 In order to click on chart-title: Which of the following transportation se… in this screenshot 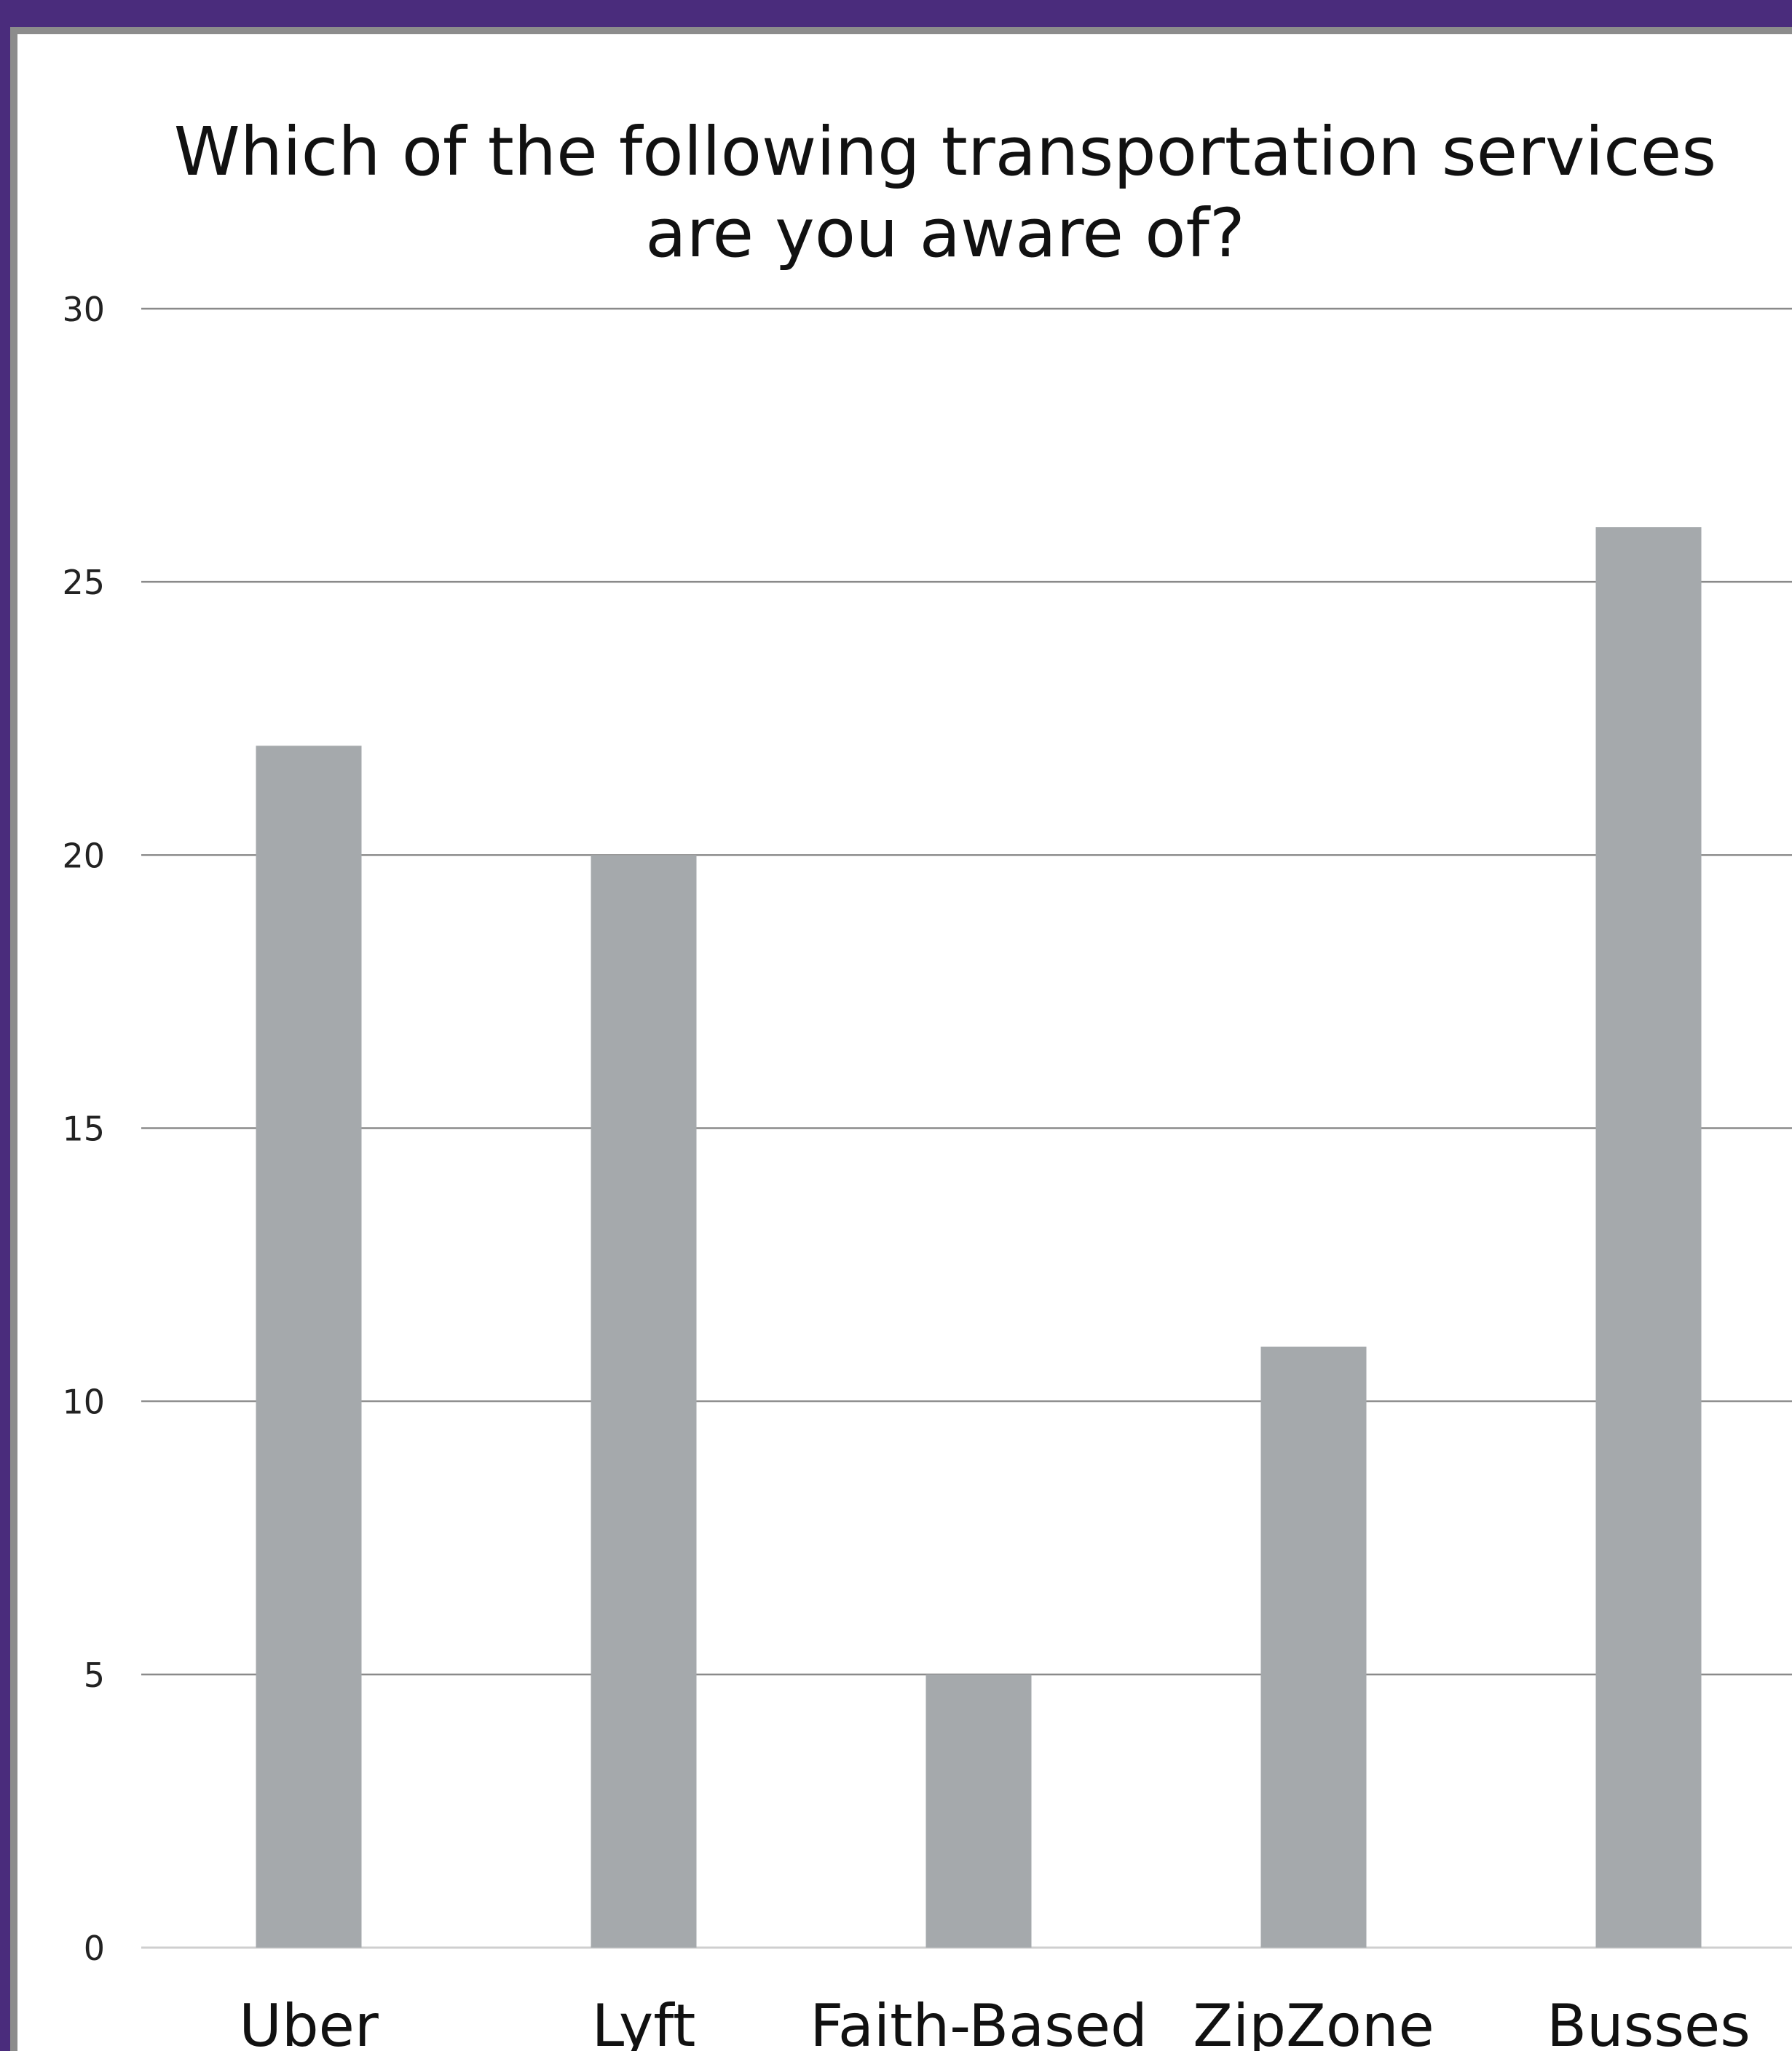, I will do `click(945, 192)`.